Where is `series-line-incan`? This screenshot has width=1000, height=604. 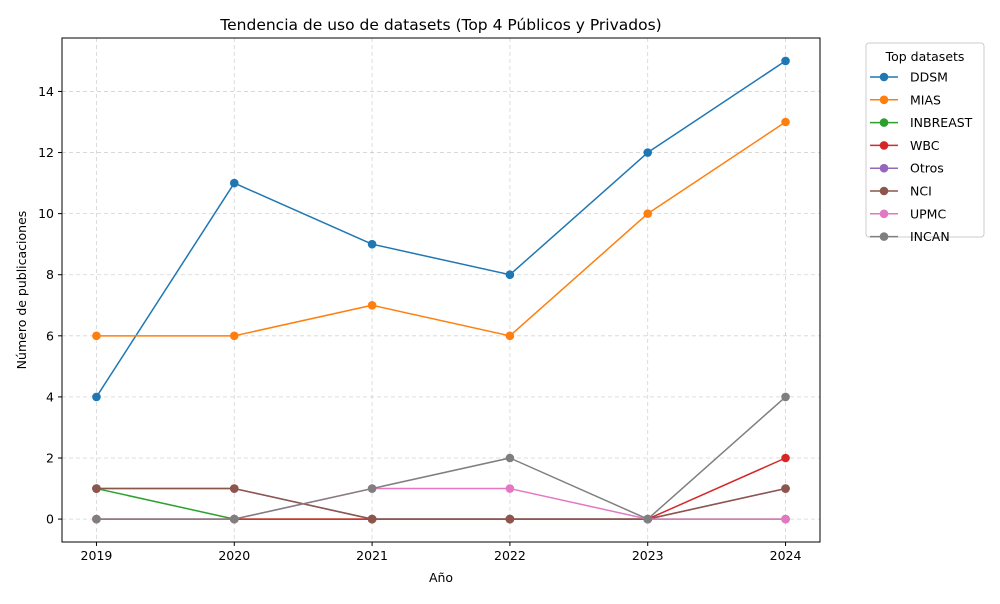
series-line-incan is located at coordinates (441, 458).